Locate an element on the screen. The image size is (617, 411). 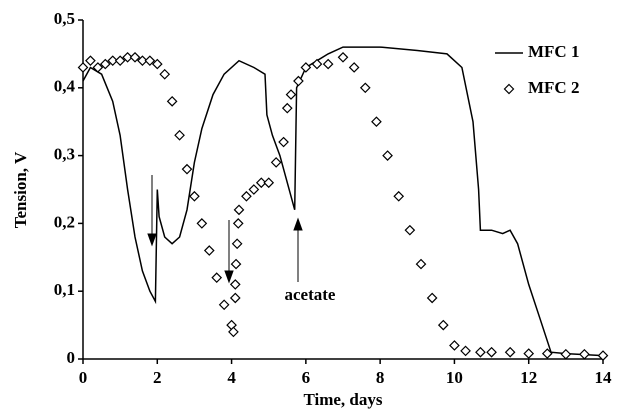
y-tick-label: 0,3 is located at coordinates (64, 154).